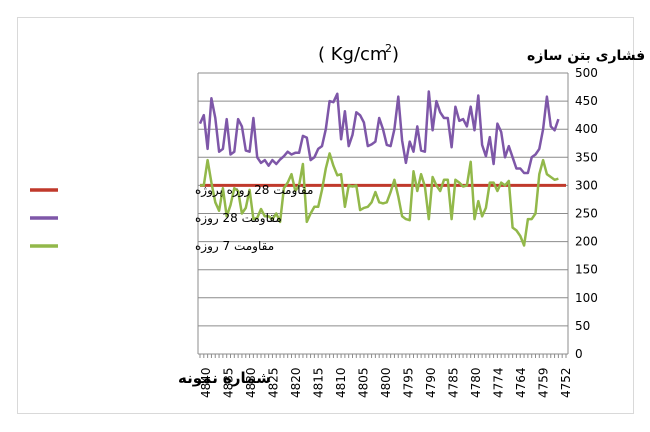  What do you see at coordinates (586, 101) in the screenshot?
I see `y-tick-label: 450` at bounding box center [586, 101].